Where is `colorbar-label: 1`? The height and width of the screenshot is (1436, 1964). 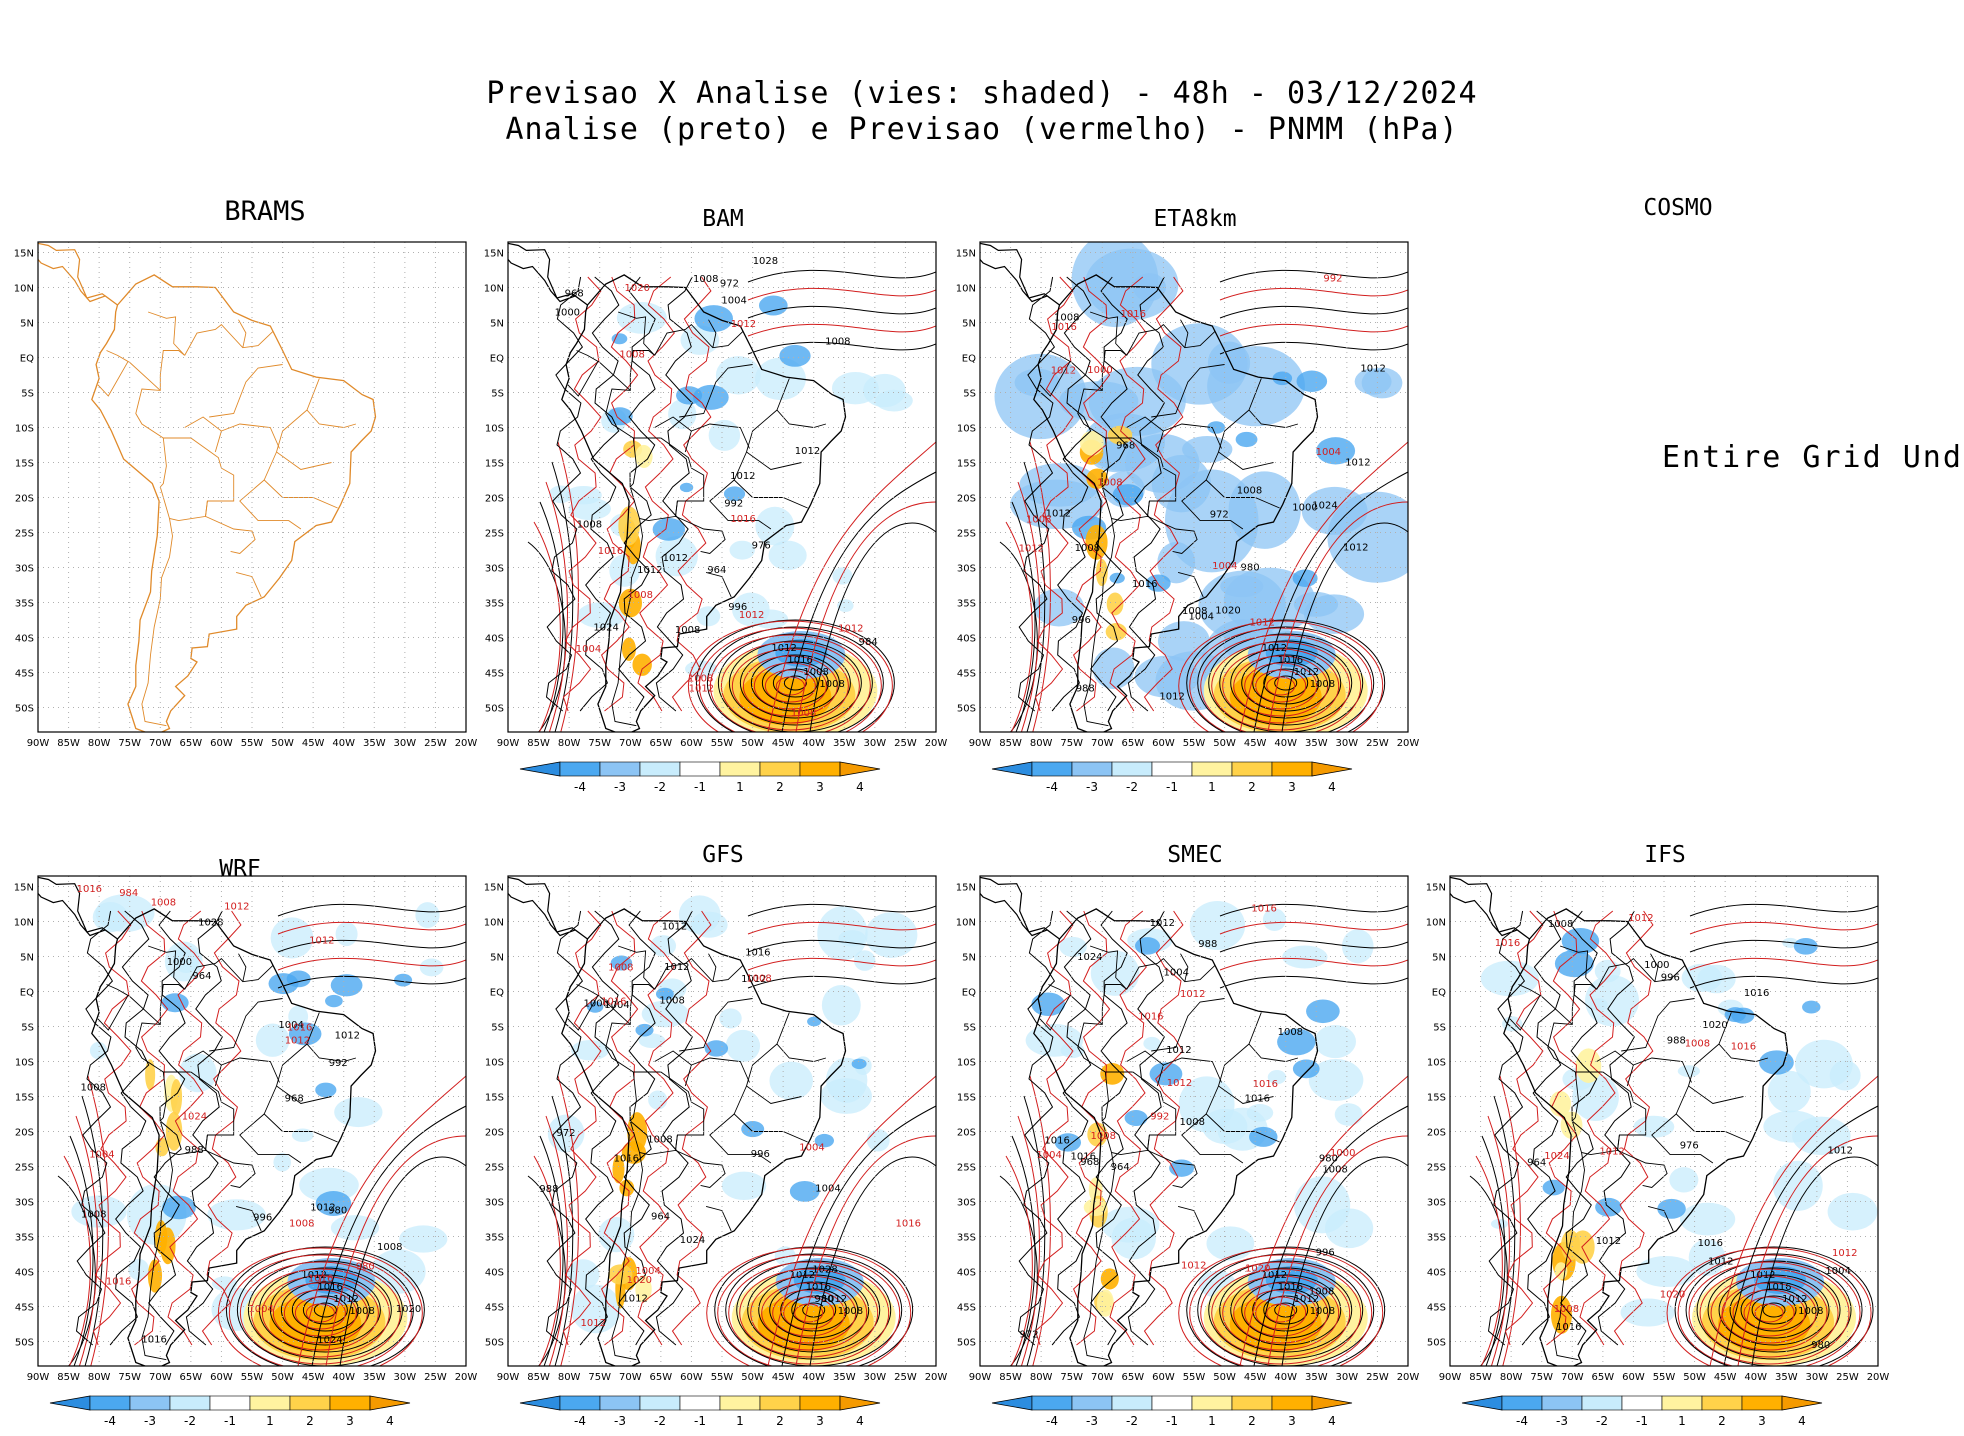
colorbar-label: 1 is located at coordinates (270, 1421).